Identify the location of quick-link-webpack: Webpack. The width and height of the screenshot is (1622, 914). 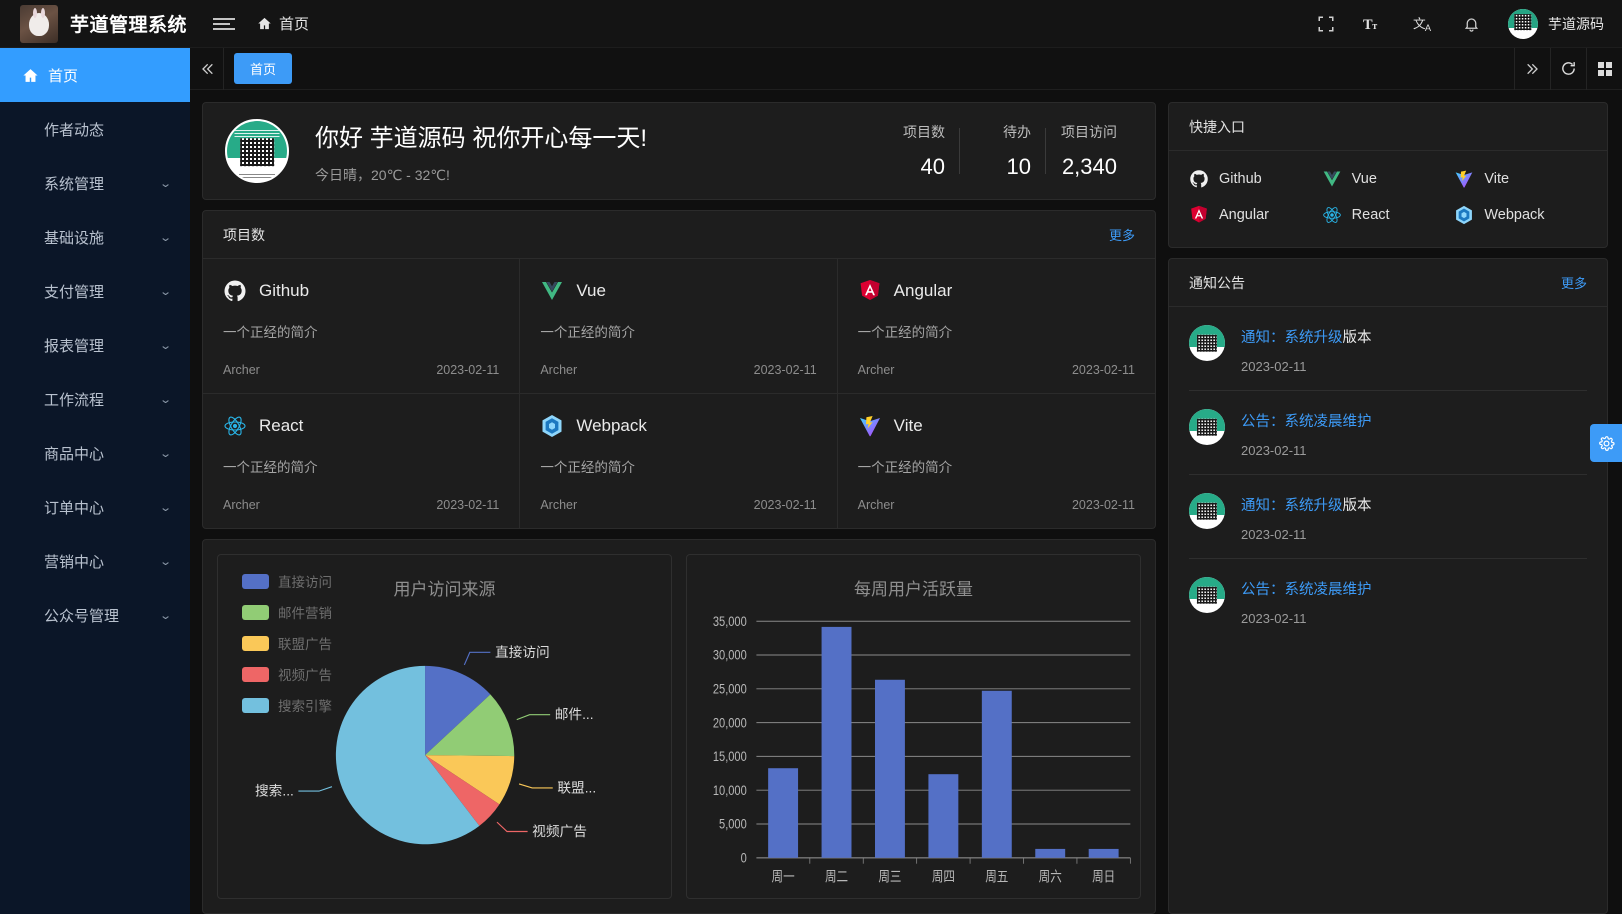
(1520, 215).